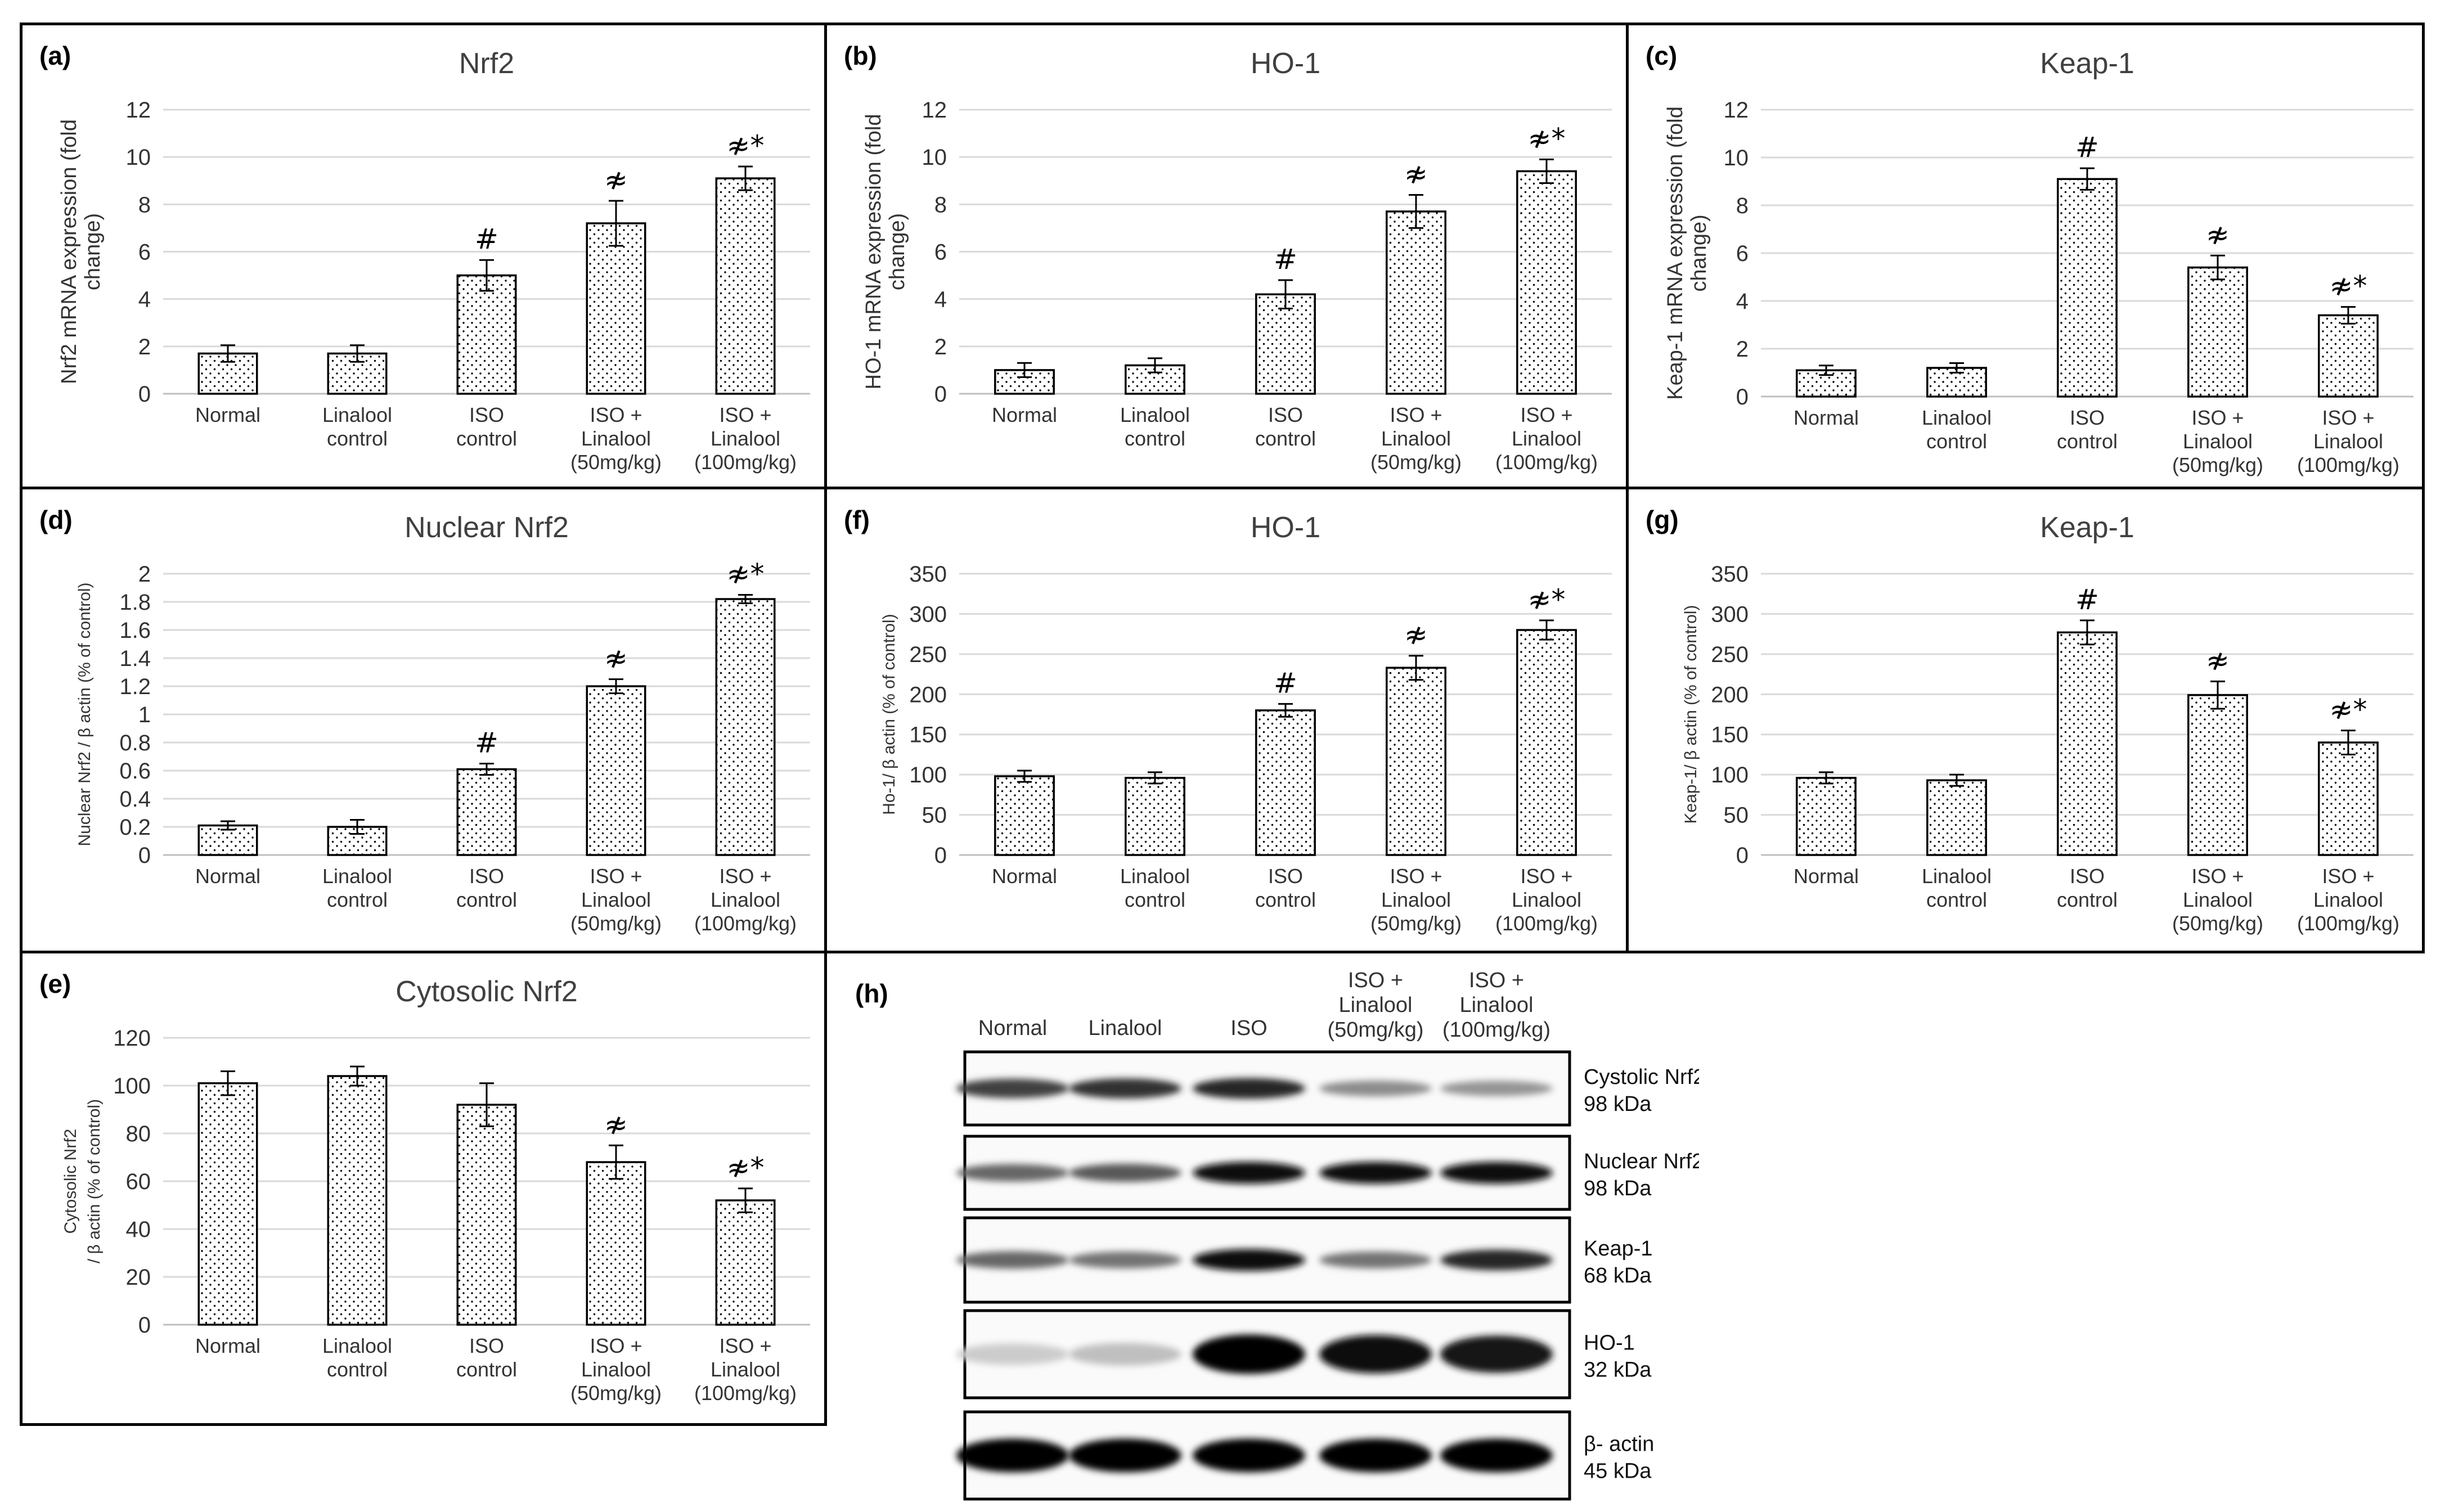 This screenshot has width=2445, height=1512. Describe the element at coordinates (1618, 1370) in the screenshot. I see `blot-protein-weight: 32 kDa` at that location.